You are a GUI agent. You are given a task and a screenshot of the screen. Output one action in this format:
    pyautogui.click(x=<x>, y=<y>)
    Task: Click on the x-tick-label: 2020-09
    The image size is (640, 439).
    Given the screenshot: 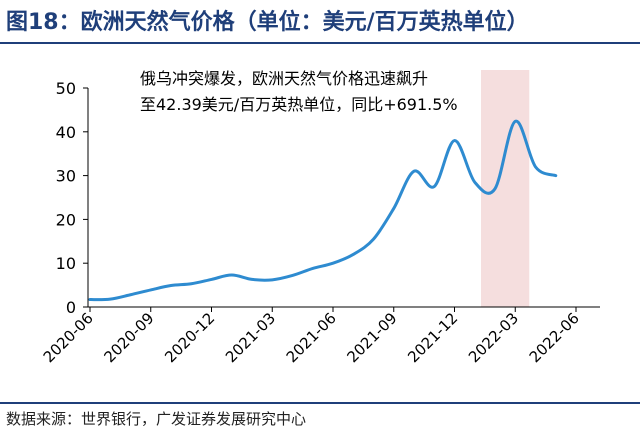 What is the action you would take?
    pyautogui.click(x=129, y=337)
    